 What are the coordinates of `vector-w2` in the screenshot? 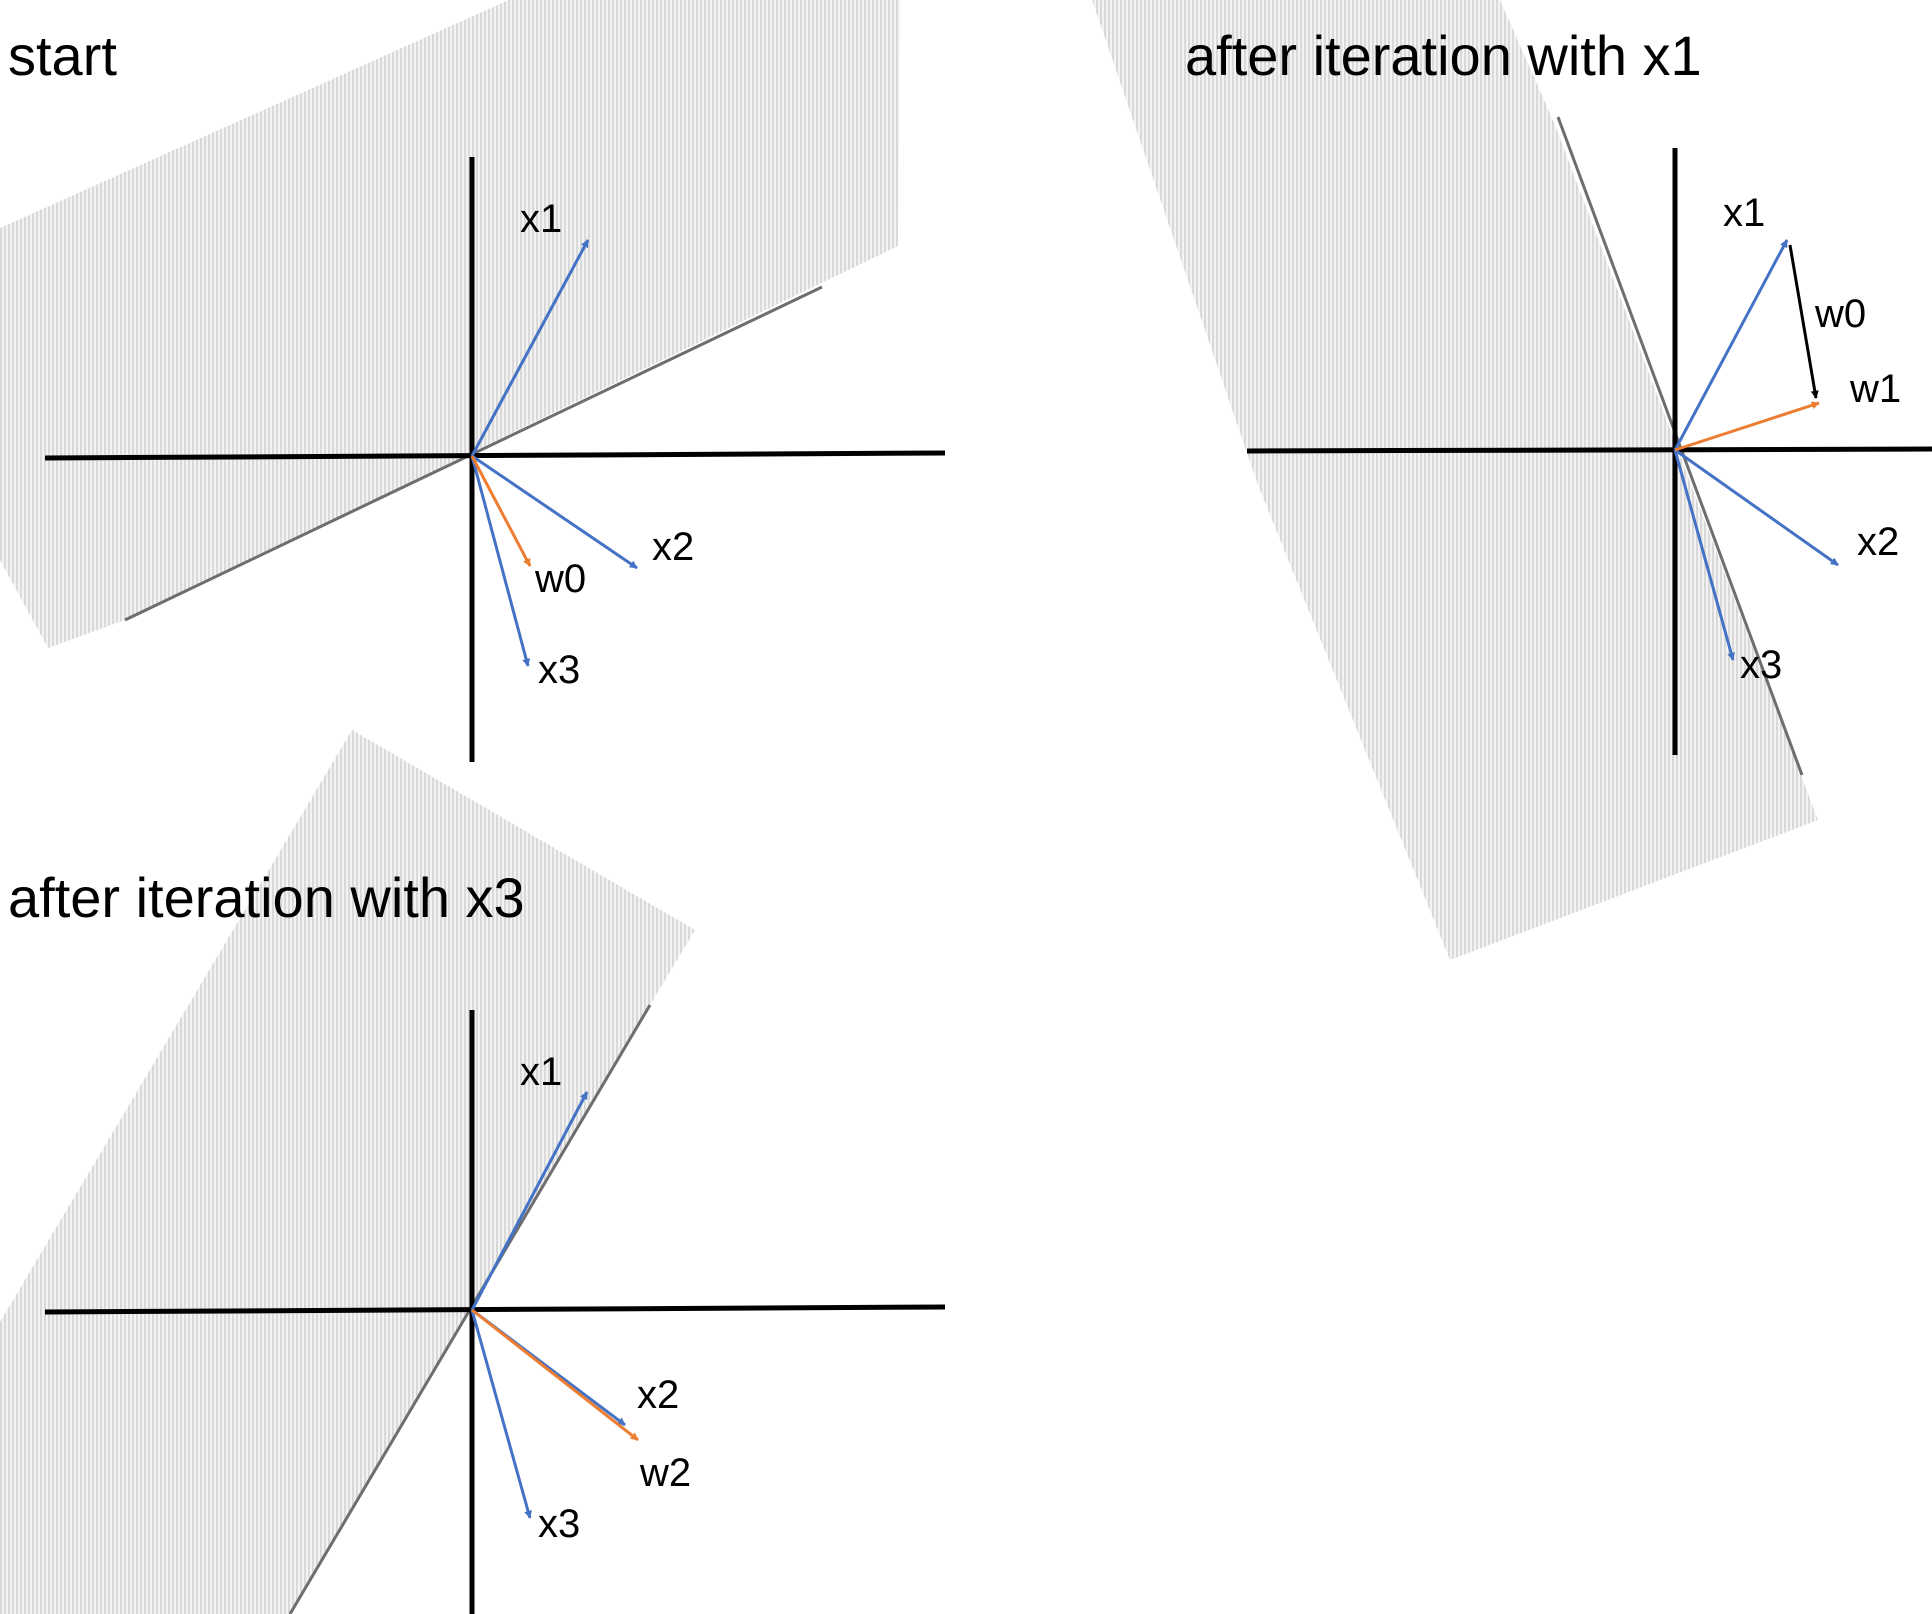 It's located at (555, 1375).